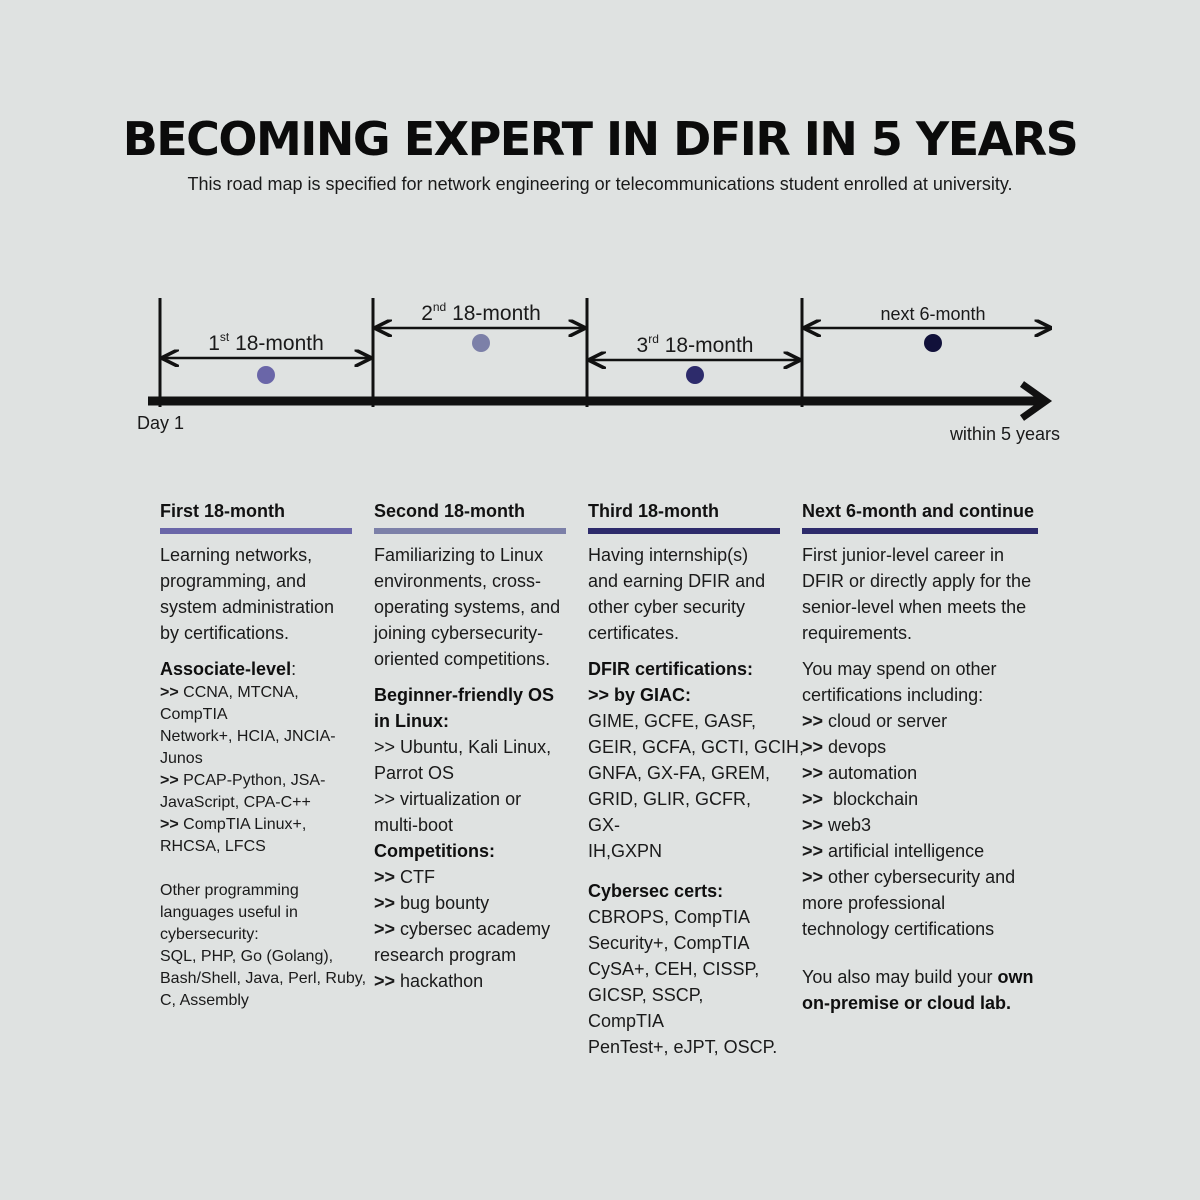  What do you see at coordinates (429, 981) in the screenshot?
I see `list-item: >> hackathon` at bounding box center [429, 981].